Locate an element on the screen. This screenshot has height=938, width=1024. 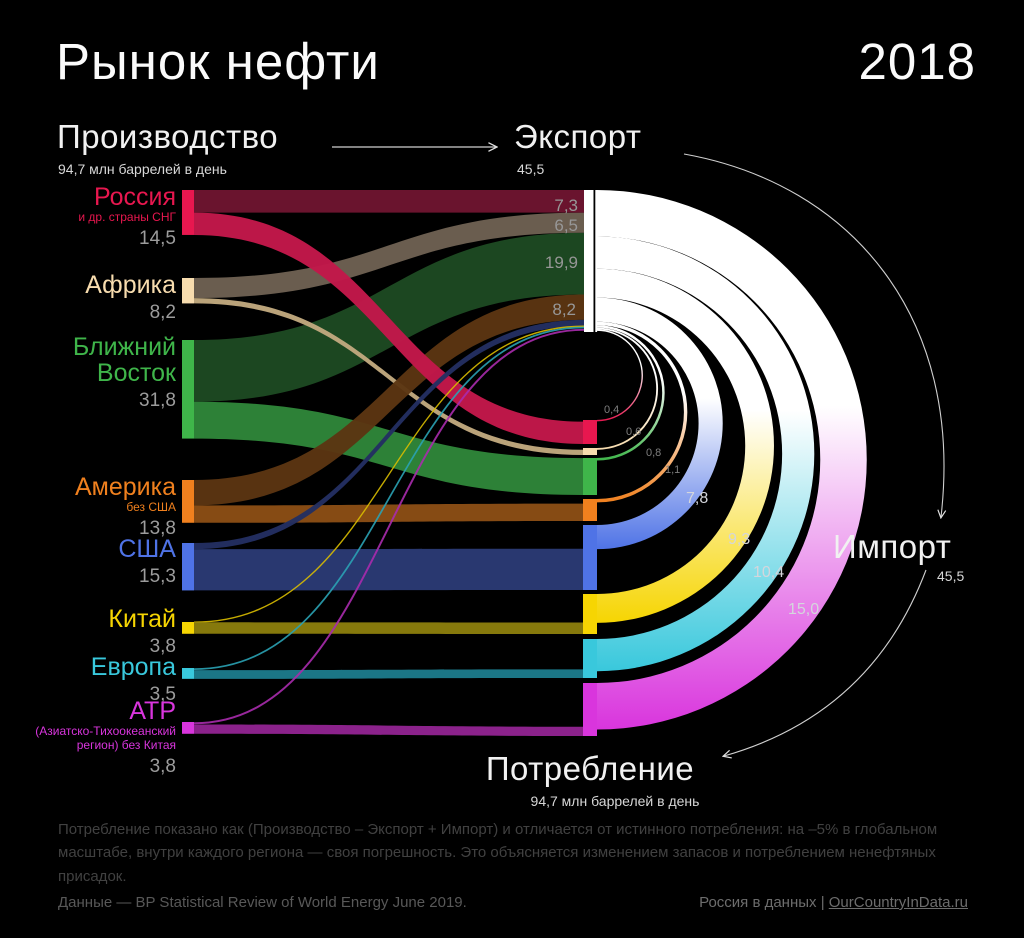
import-arc-russia is located at coordinates (619, 375).